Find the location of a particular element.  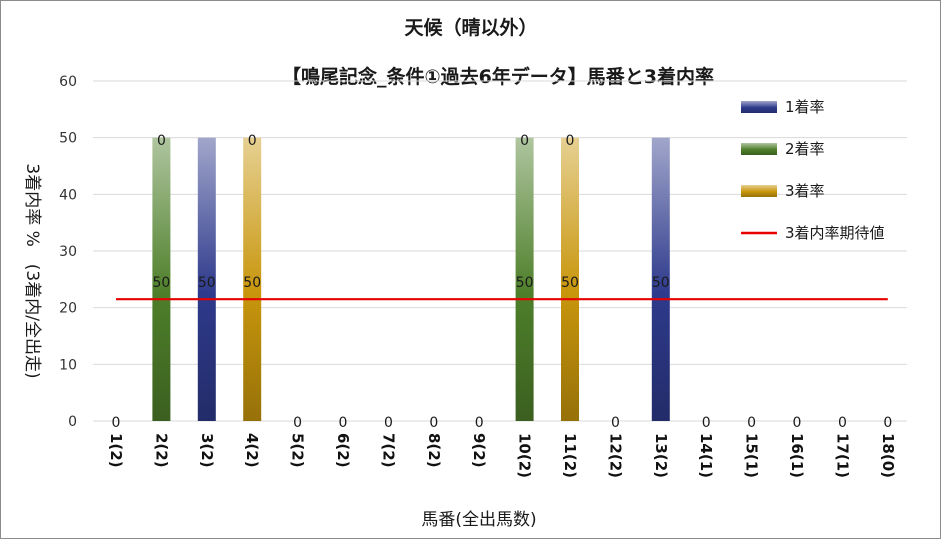

x-tick-label: 3(2) is located at coordinates (207, 450).